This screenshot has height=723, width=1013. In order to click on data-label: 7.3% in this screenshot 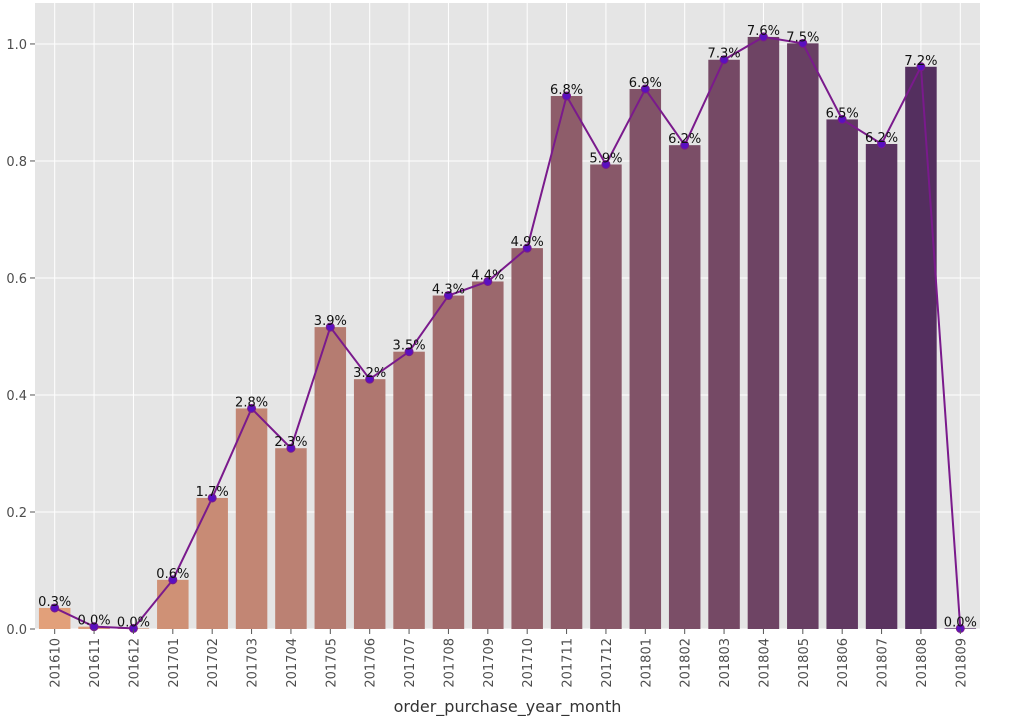, I will do `click(724, 54)`.